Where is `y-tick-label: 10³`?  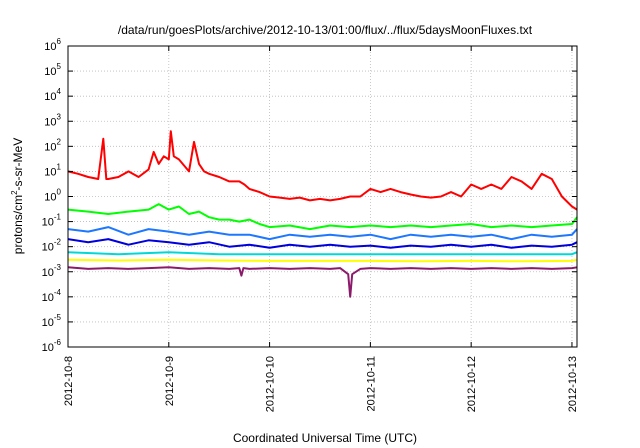
y-tick-label: 10³ is located at coordinates (52, 120).